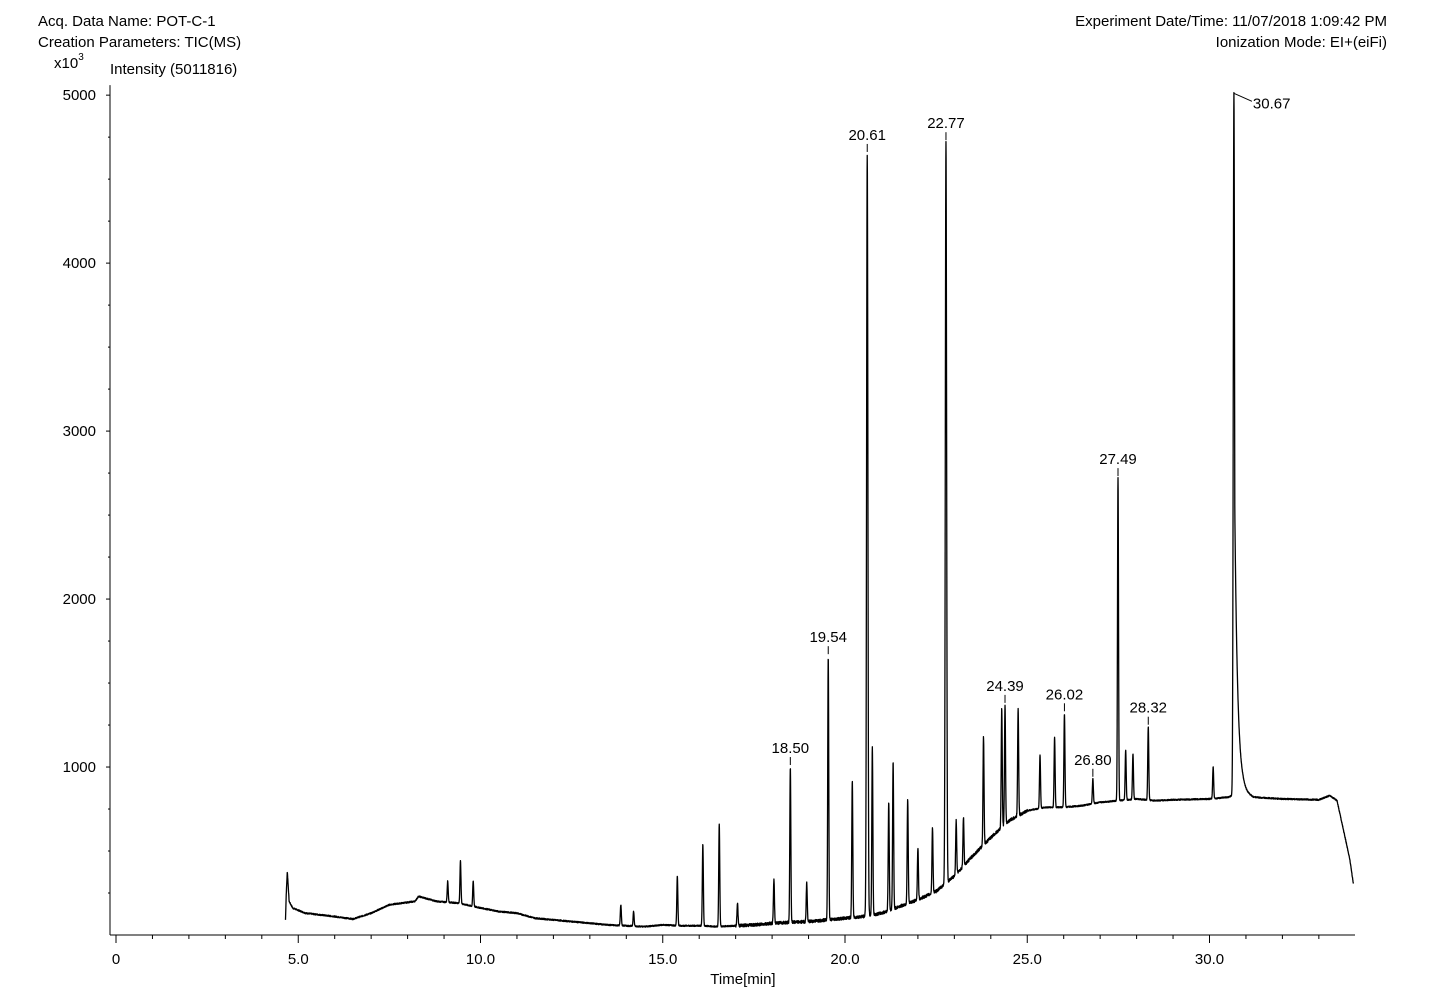  What do you see at coordinates (79, 431) in the screenshot?
I see `y-tick-label: 3000` at bounding box center [79, 431].